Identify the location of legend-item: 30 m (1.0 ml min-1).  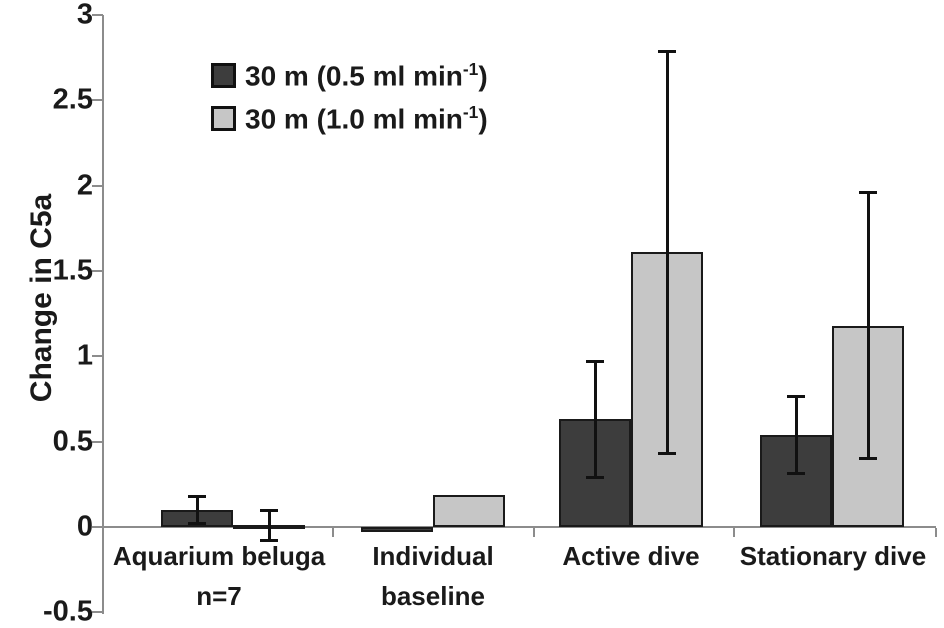
(349, 118).